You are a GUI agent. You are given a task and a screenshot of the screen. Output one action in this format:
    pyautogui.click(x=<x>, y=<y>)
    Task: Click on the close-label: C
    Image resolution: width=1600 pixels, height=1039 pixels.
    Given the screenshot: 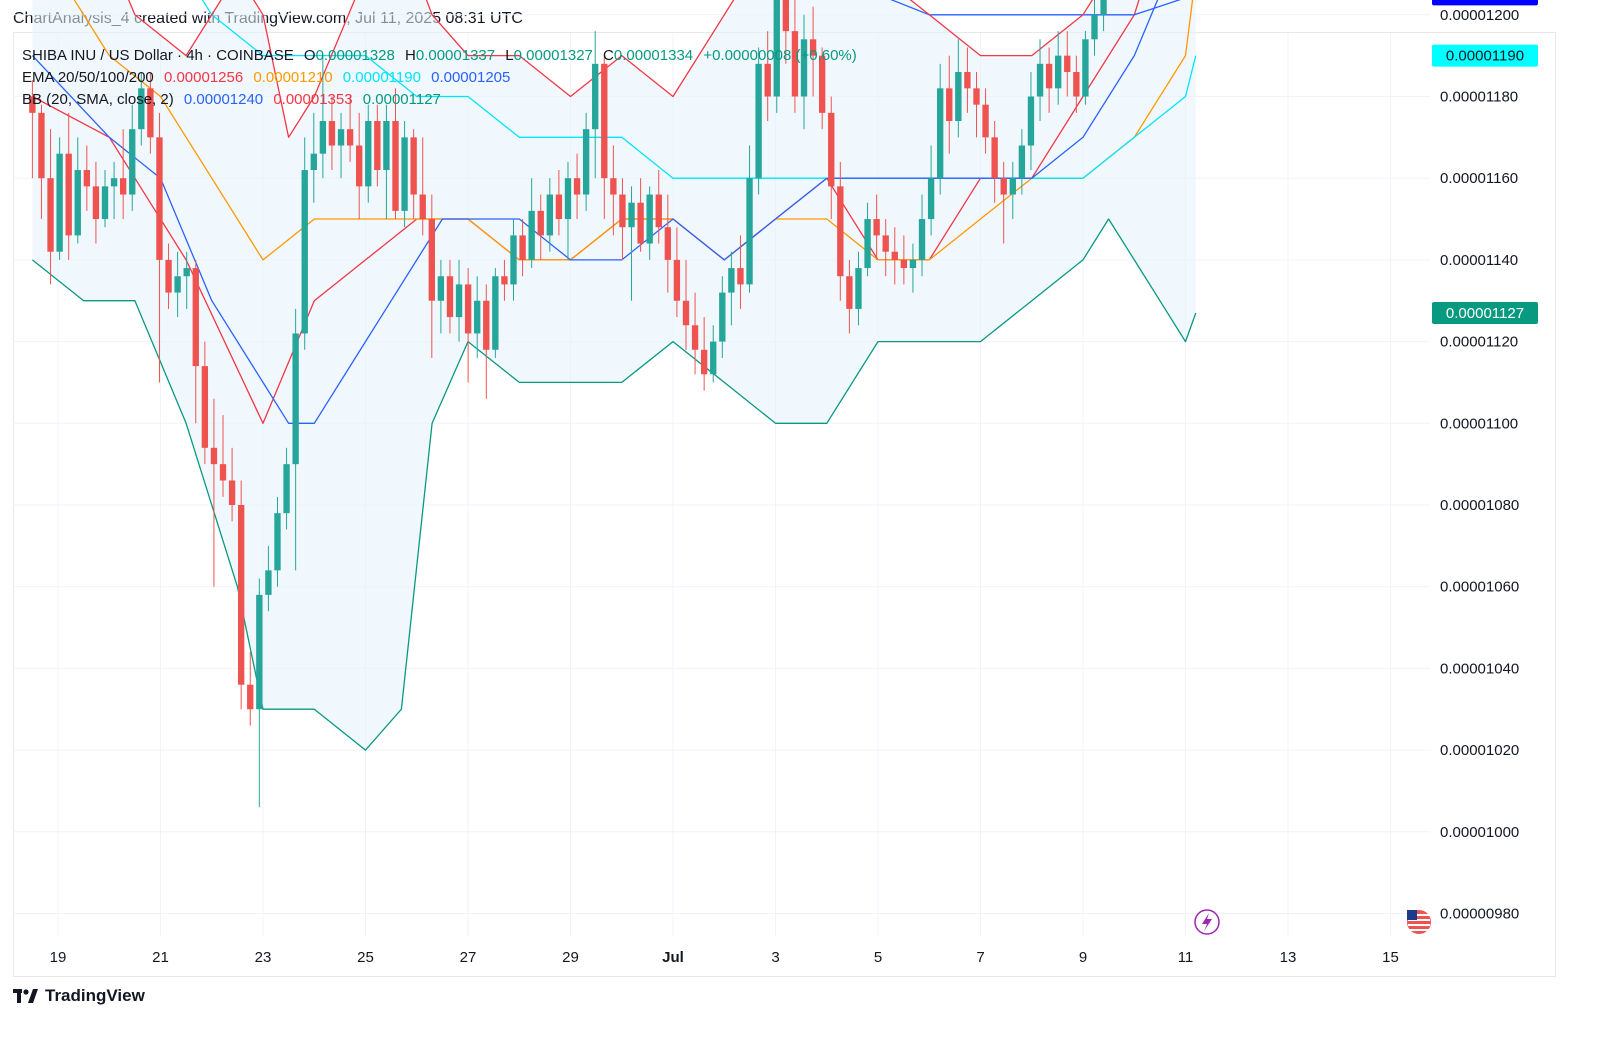 What is the action you would take?
    pyautogui.click(x=608, y=55)
    